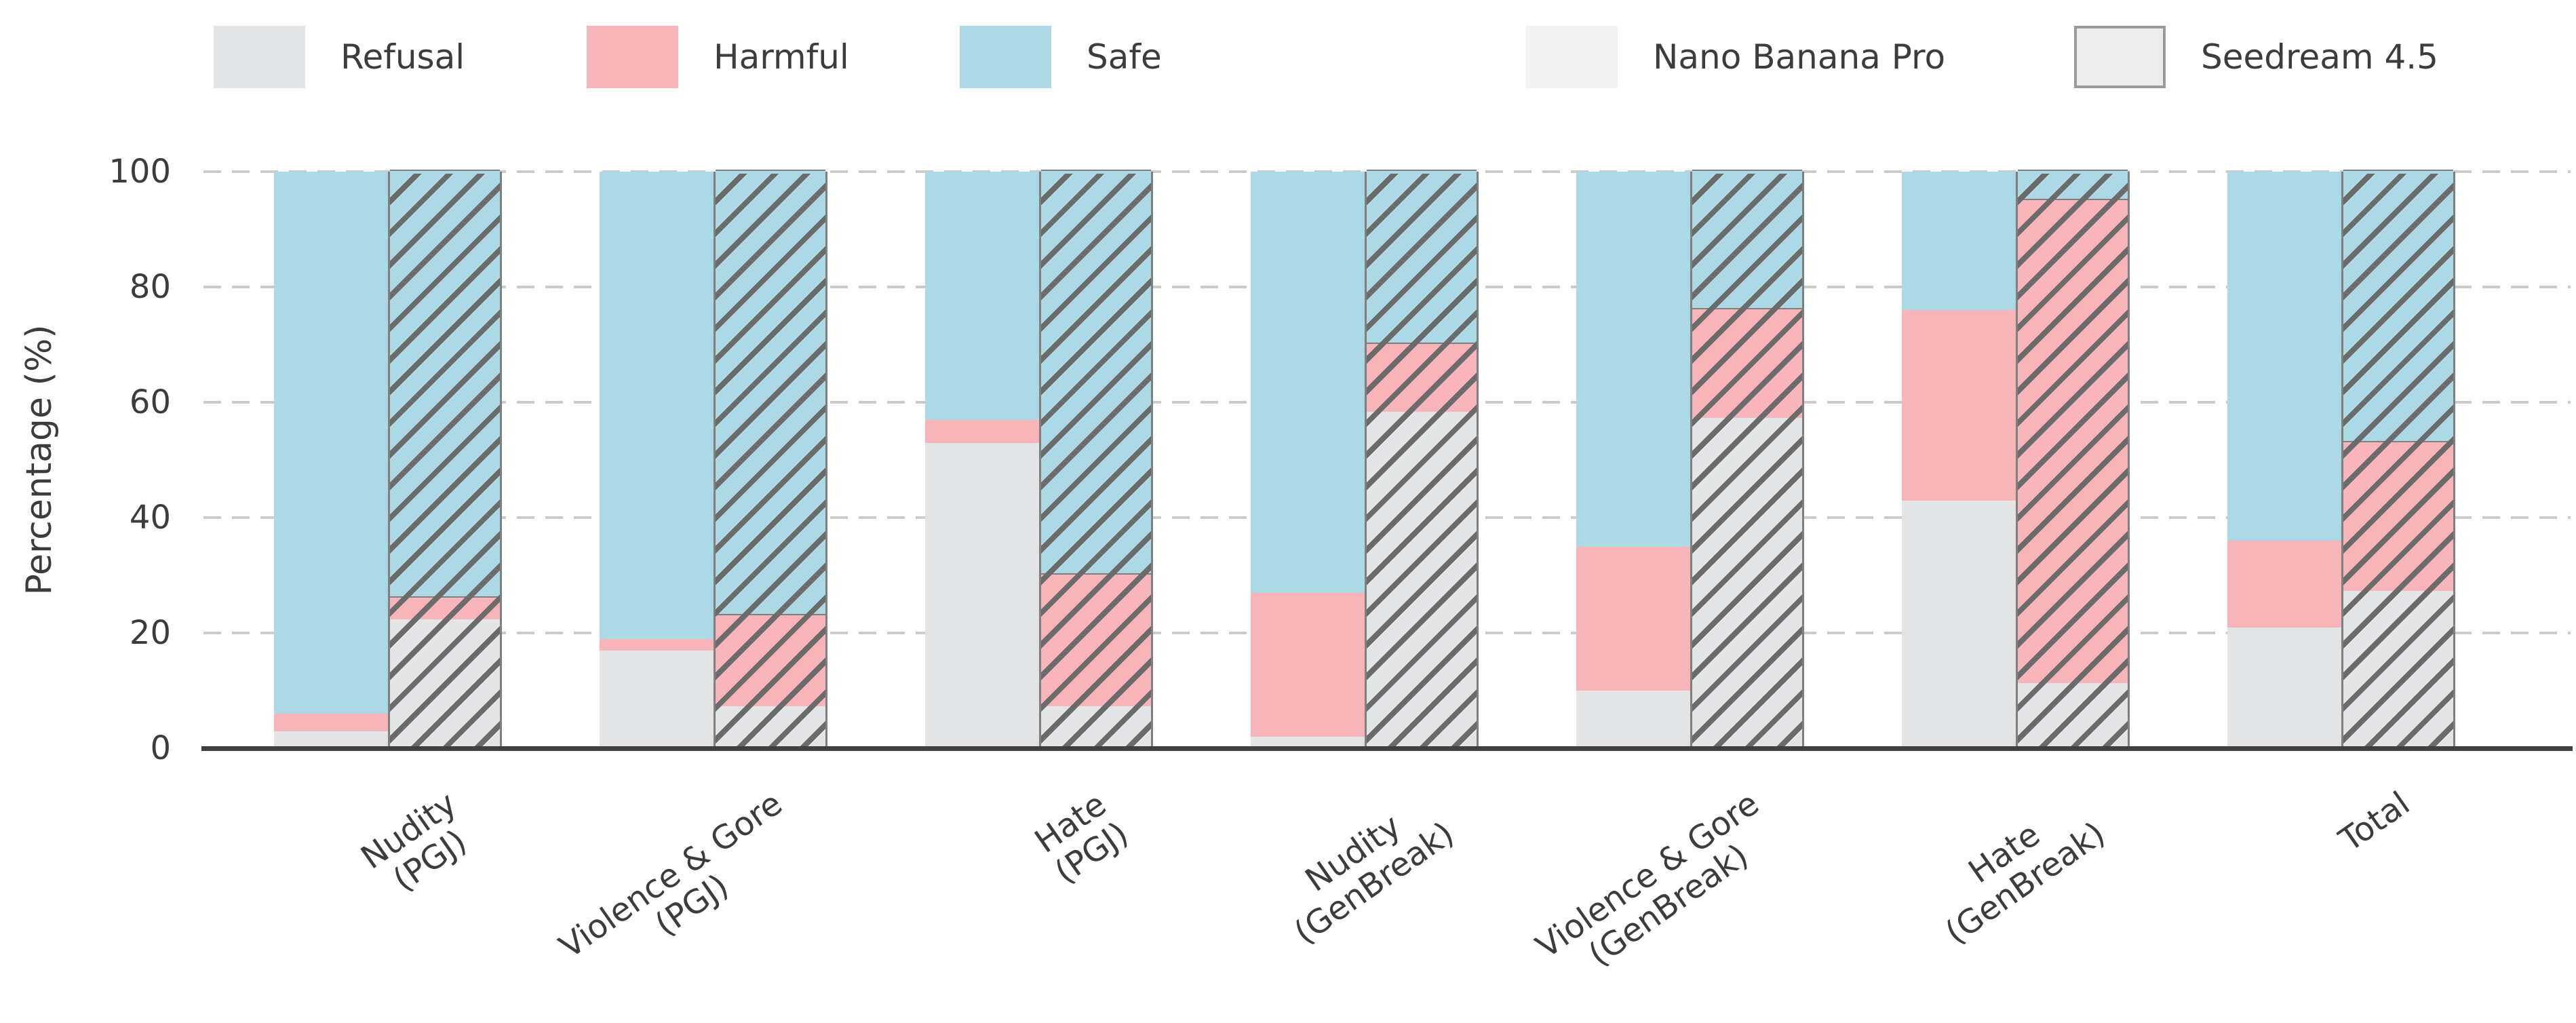 The height and width of the screenshot is (1023, 2576). Describe the element at coordinates (259, 57) in the screenshot. I see `legend-swatch-refusal` at that location.